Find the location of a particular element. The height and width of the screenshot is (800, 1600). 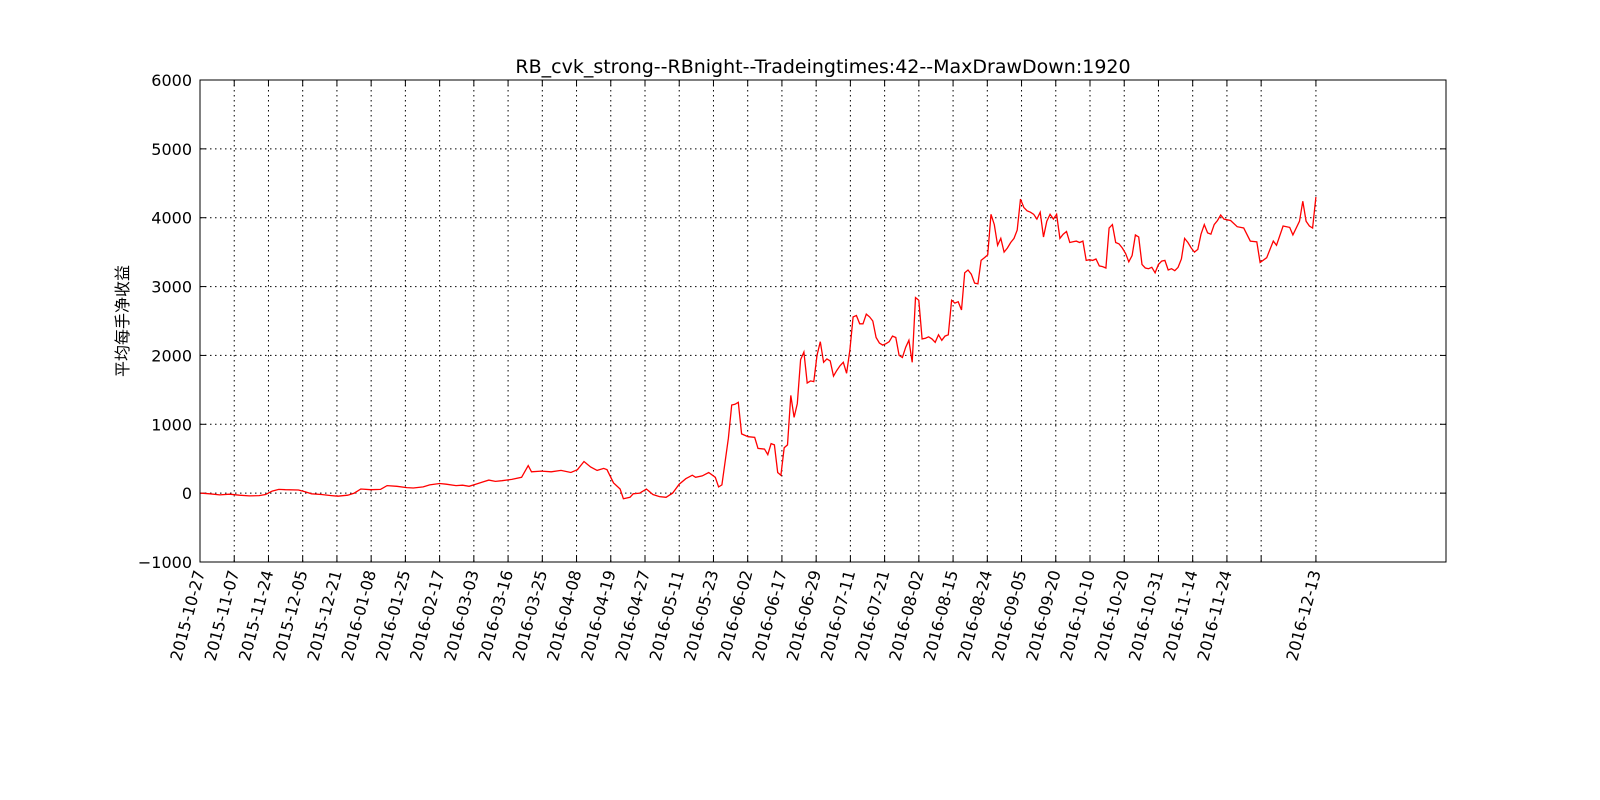

y-axis-label: 平均每手净收益 is located at coordinates (122, 321).